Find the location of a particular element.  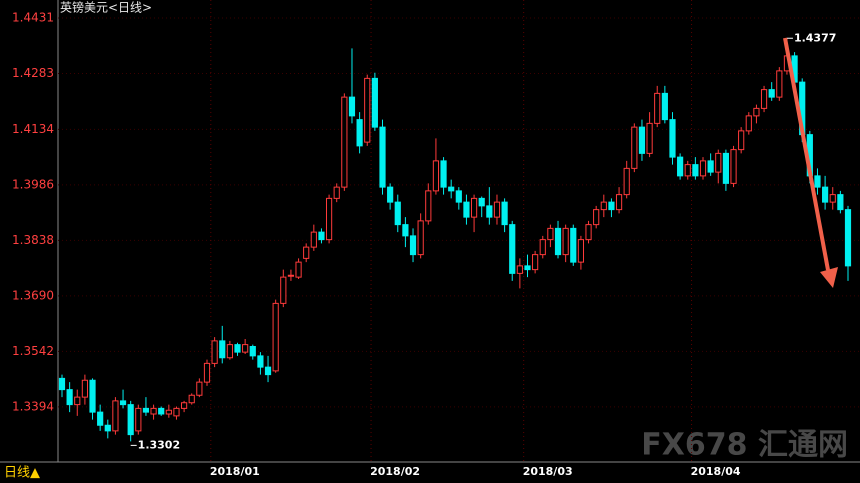

watermark: FX678 汇通网 is located at coordinates (744, 445).